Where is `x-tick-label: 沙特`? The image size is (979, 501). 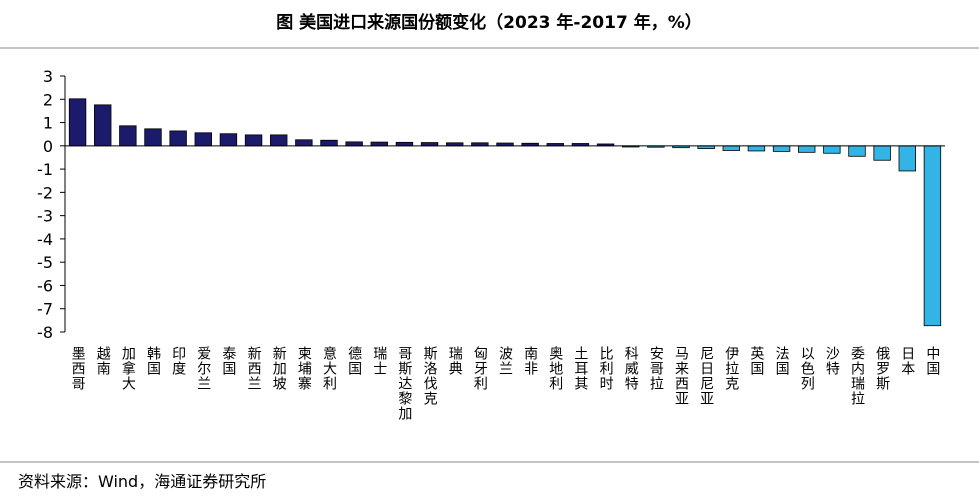
x-tick-label: 沙特 is located at coordinates (832, 361).